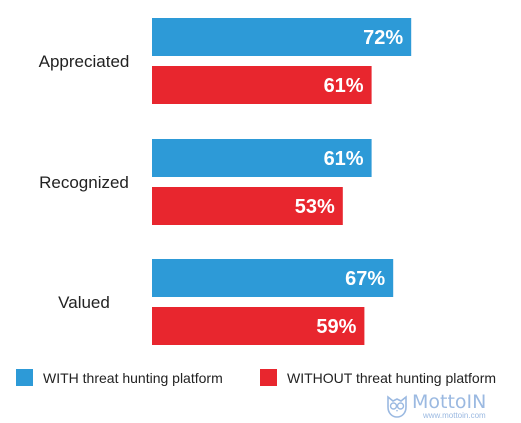 The image size is (521, 423). Describe the element at coordinates (365, 279) in the screenshot. I see `bar-value-label: 67%` at that location.